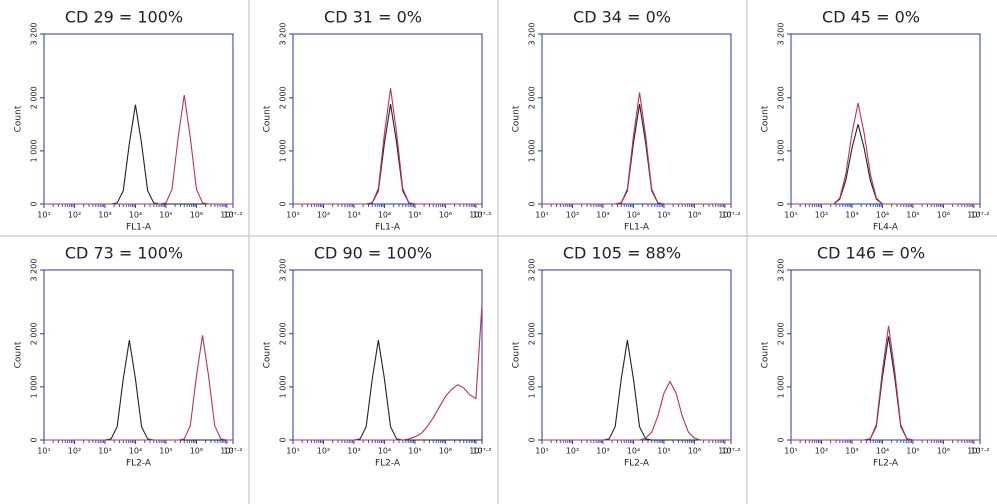  What do you see at coordinates (373, 253) in the screenshot?
I see `chart-title: CD 90 = 100%` at bounding box center [373, 253].